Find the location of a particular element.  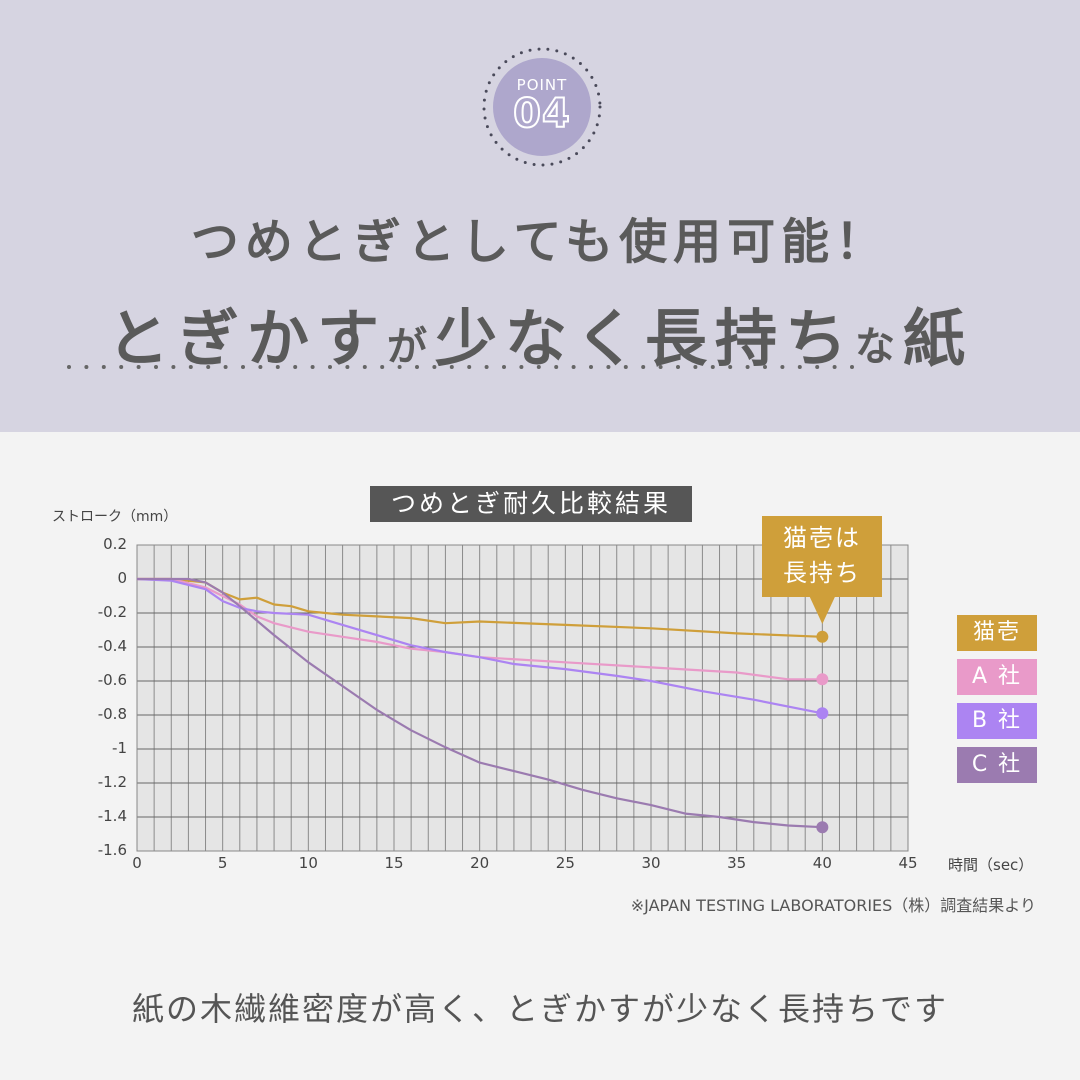

footer-caption: 紙の木繊維密度が高く、とぎかすが少なく長持ちです is located at coordinates (539, 1009).